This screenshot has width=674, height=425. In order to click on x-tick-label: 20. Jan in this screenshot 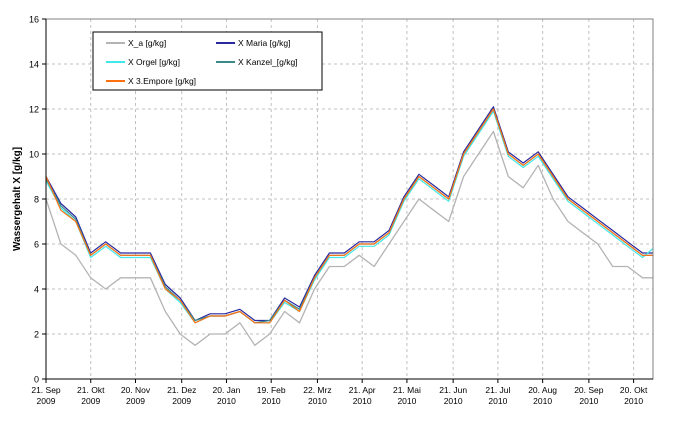, I will do `click(227, 390)`.